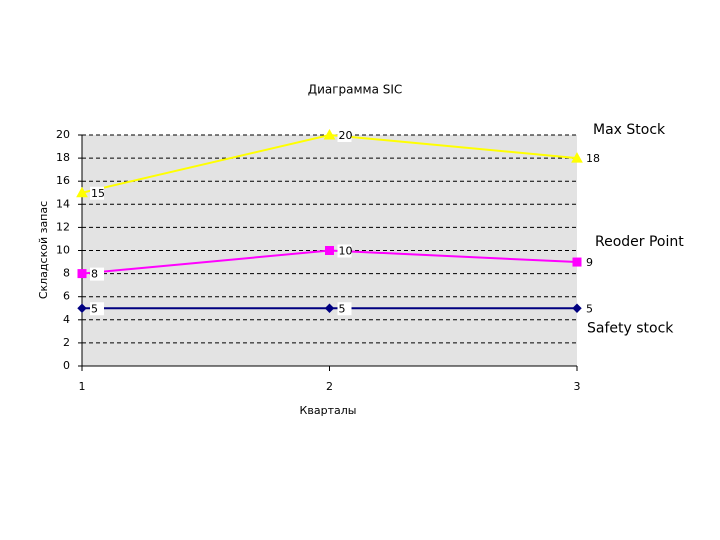 This screenshot has height=540, width=720. What do you see at coordinates (94, 274) in the screenshot?
I see `data-label: 8` at bounding box center [94, 274].